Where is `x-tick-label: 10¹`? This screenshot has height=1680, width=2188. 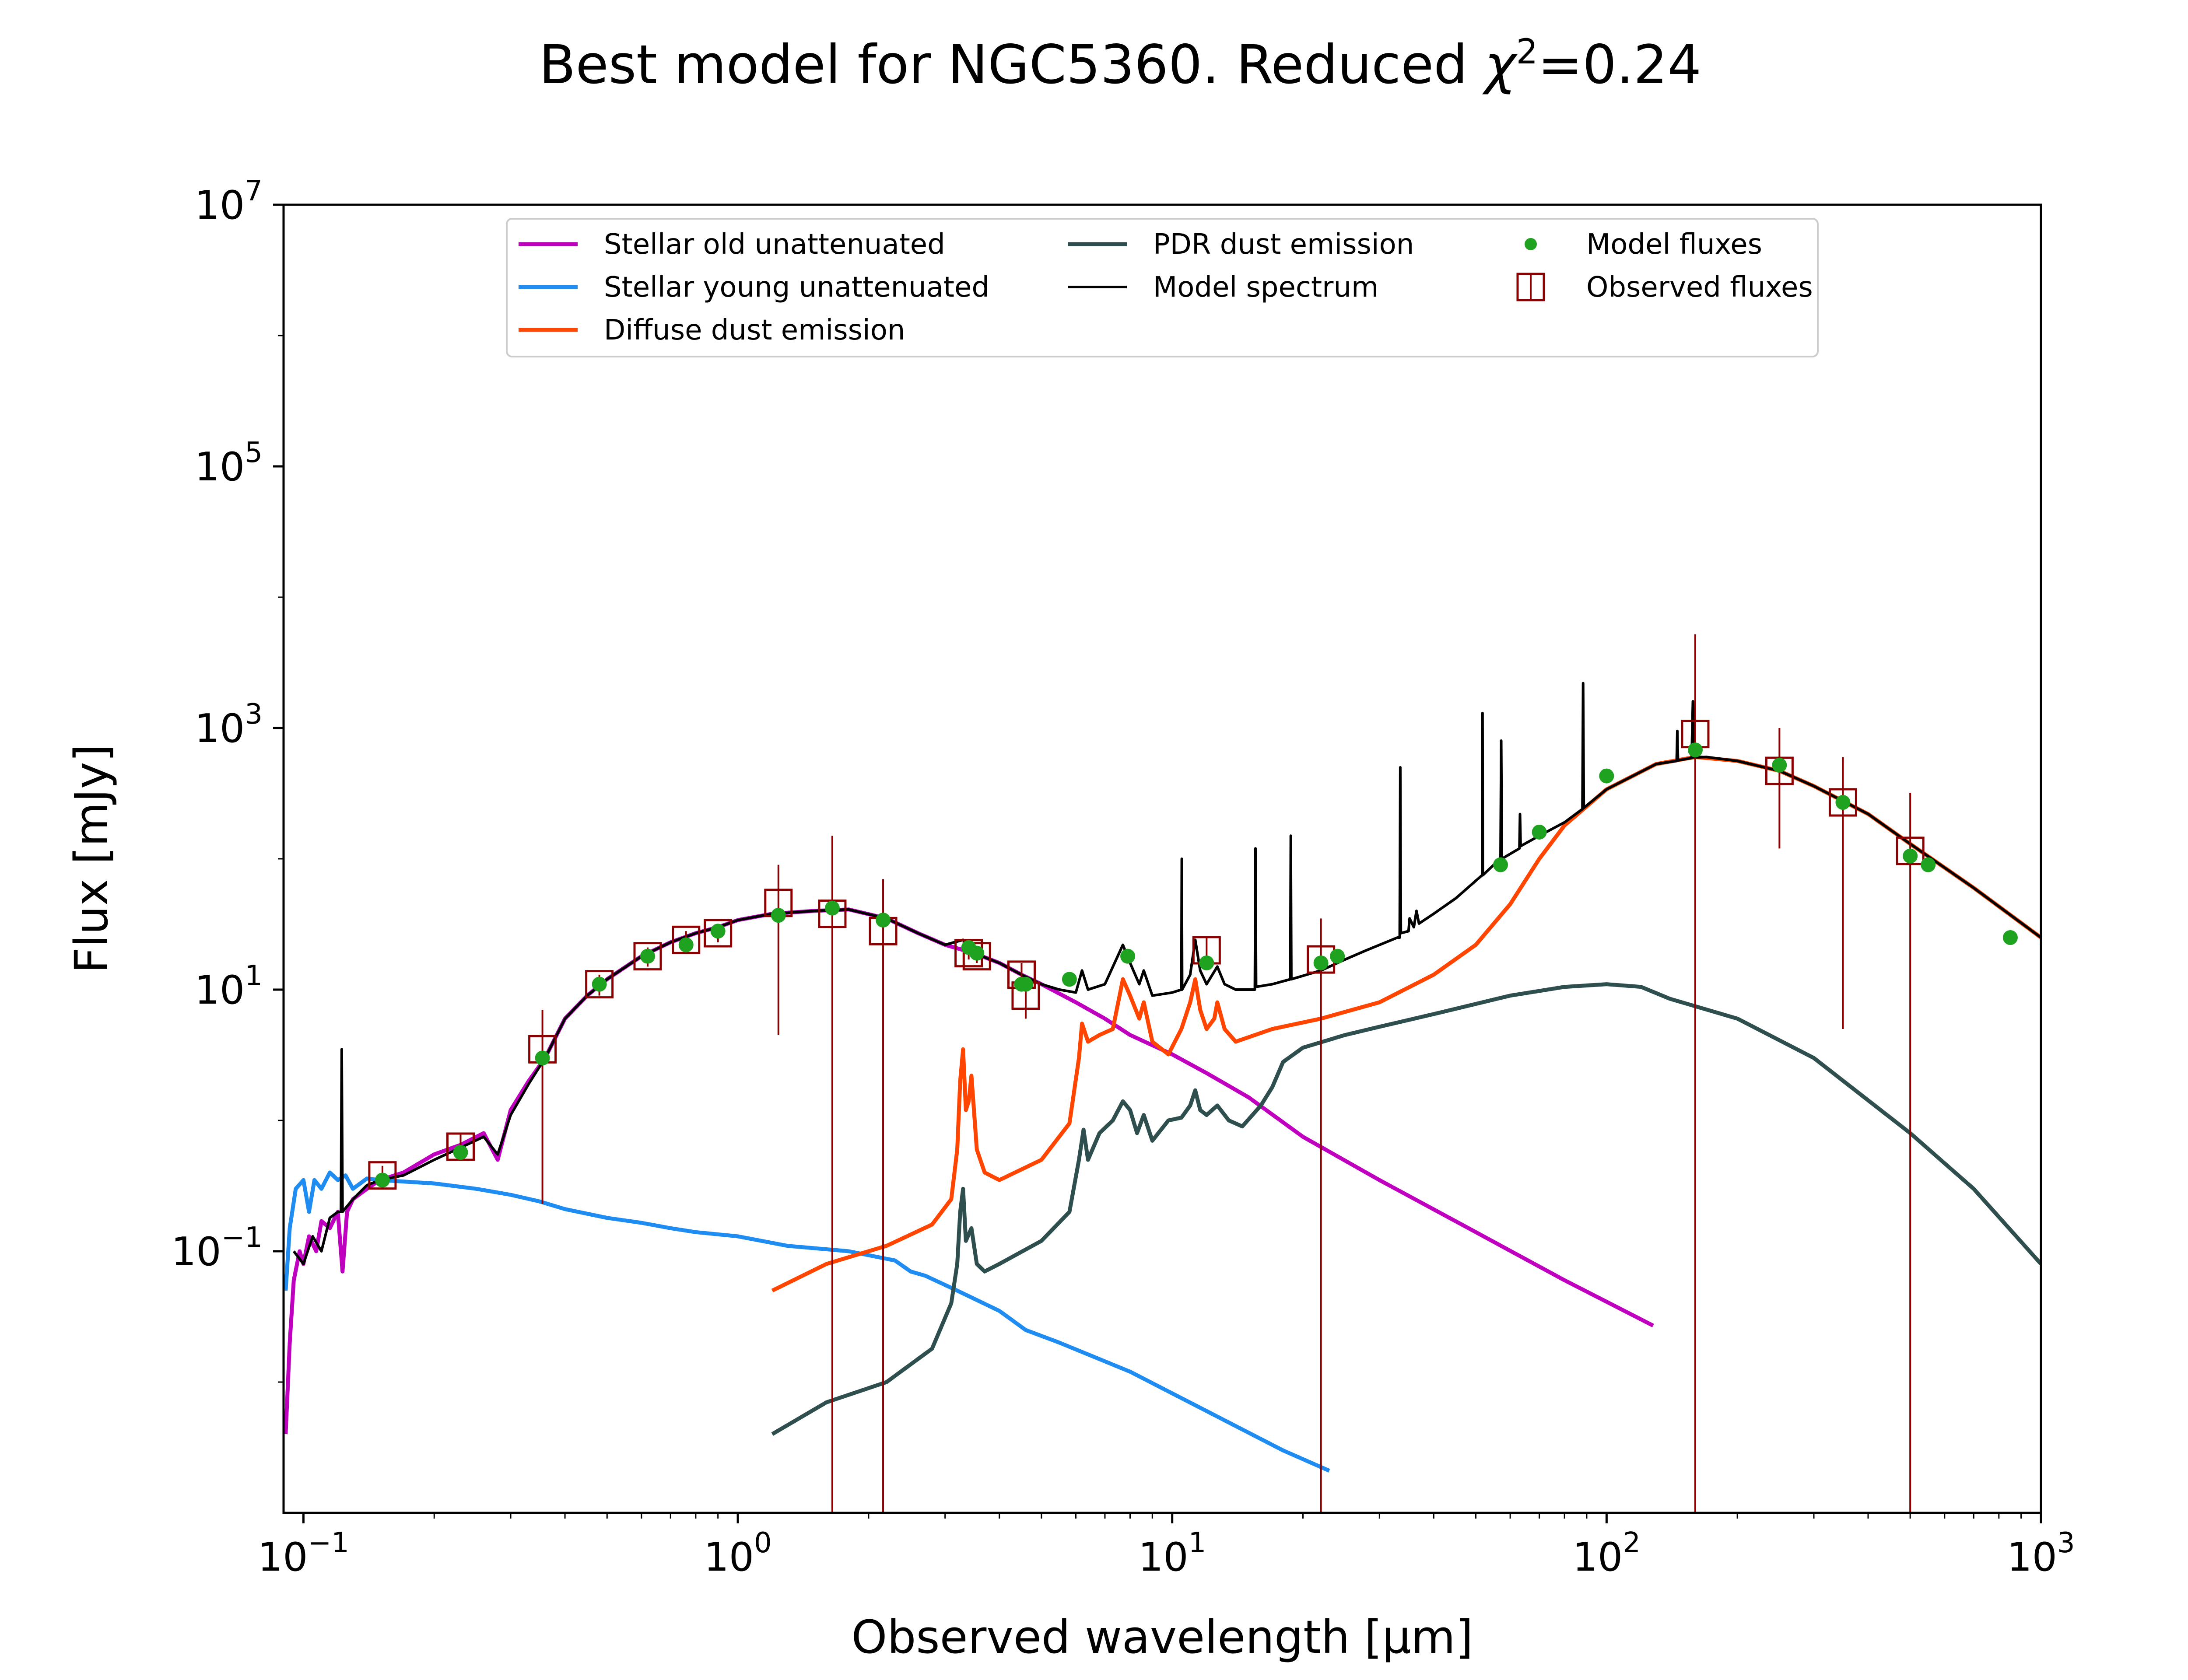 x-tick-label: 10¹ is located at coordinates (1172, 1553).